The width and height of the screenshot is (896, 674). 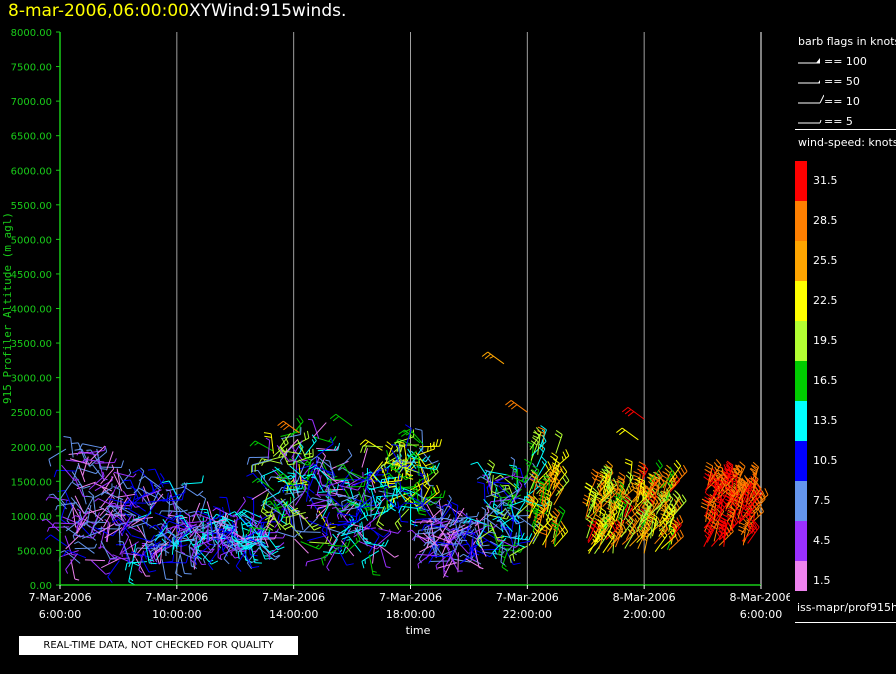 What do you see at coordinates (825, 260) in the screenshot?
I see `colorbar-label: 25.5` at bounding box center [825, 260].